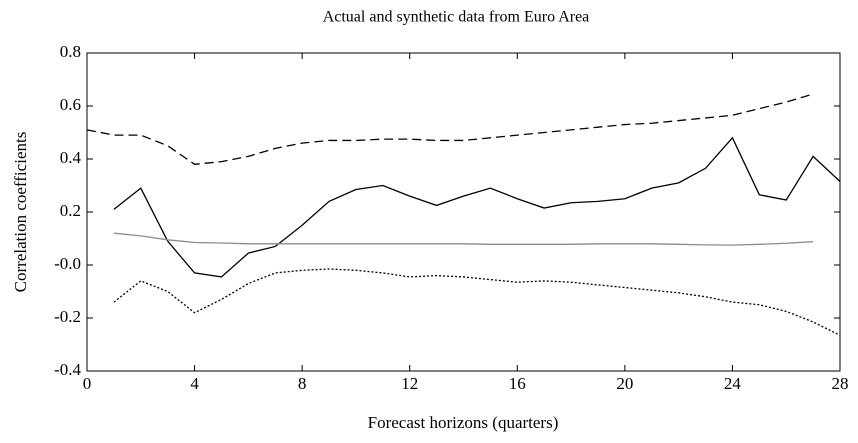 Image resolution: width=858 pixels, height=443 pixels. What do you see at coordinates (456, 17) in the screenshot?
I see `chart-title: Actual and synthetic data from Euro Area` at bounding box center [456, 17].